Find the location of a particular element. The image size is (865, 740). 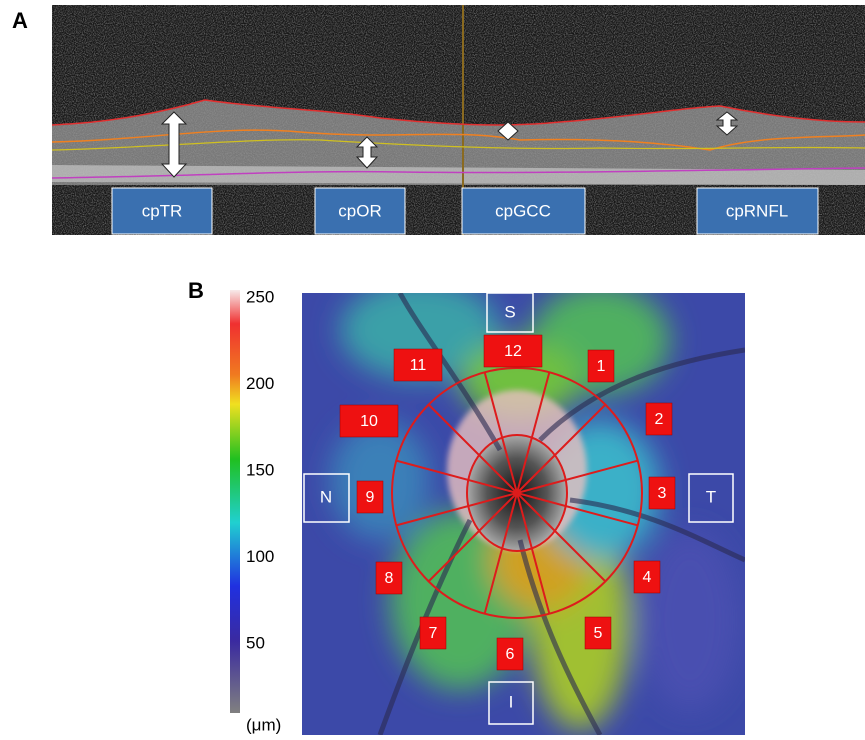

sector-label: 6 is located at coordinates (510, 654).